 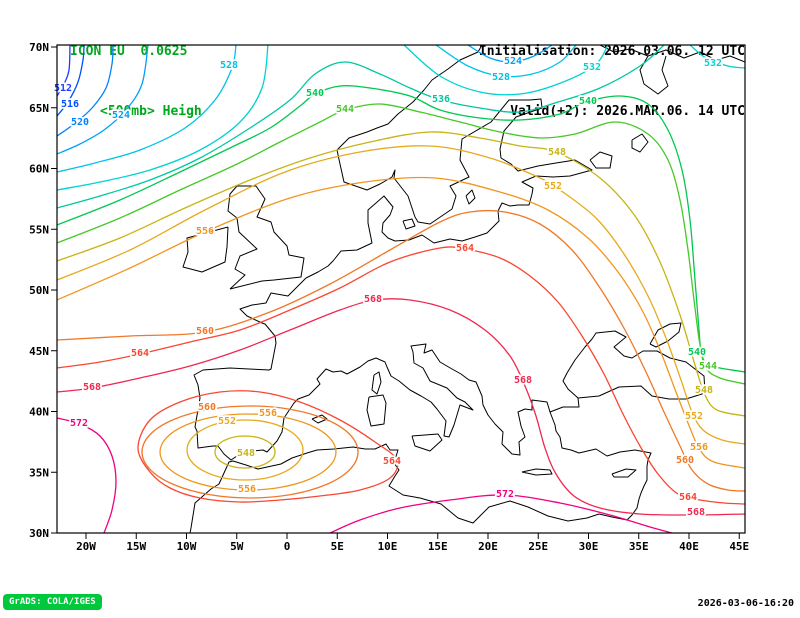 I want to click on lat-tick-label: 60N, so click(x=39, y=169).